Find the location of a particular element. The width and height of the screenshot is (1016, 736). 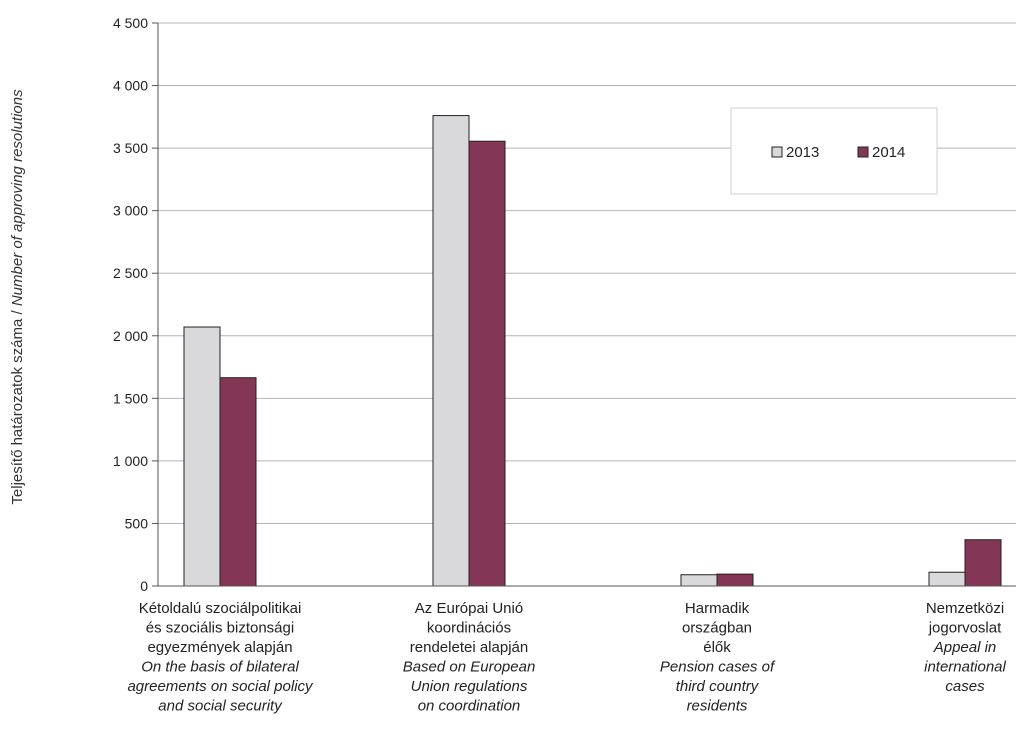

category-label-line: és szociális biztonsági is located at coordinates (220, 628).